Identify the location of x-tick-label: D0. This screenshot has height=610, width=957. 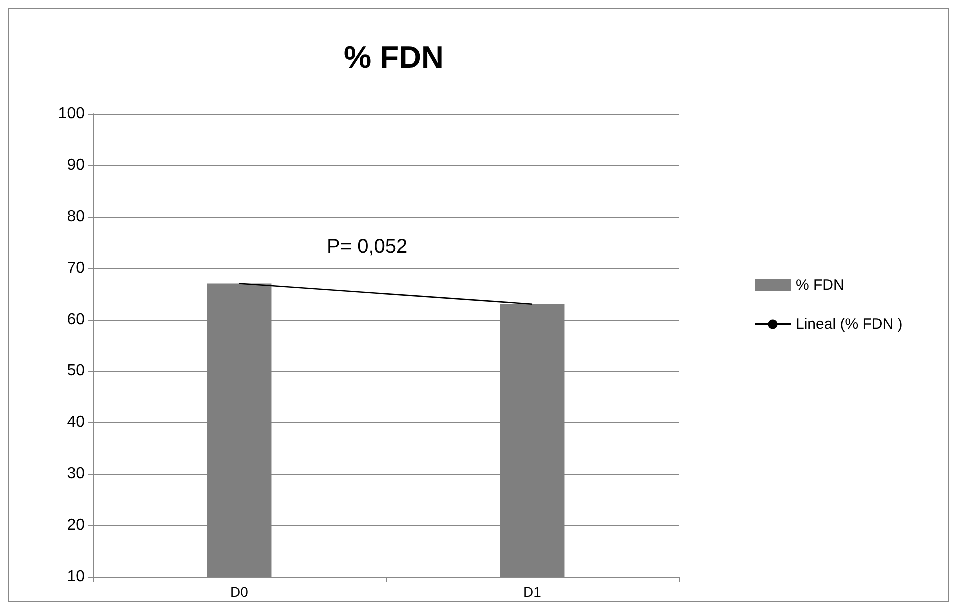
(239, 592).